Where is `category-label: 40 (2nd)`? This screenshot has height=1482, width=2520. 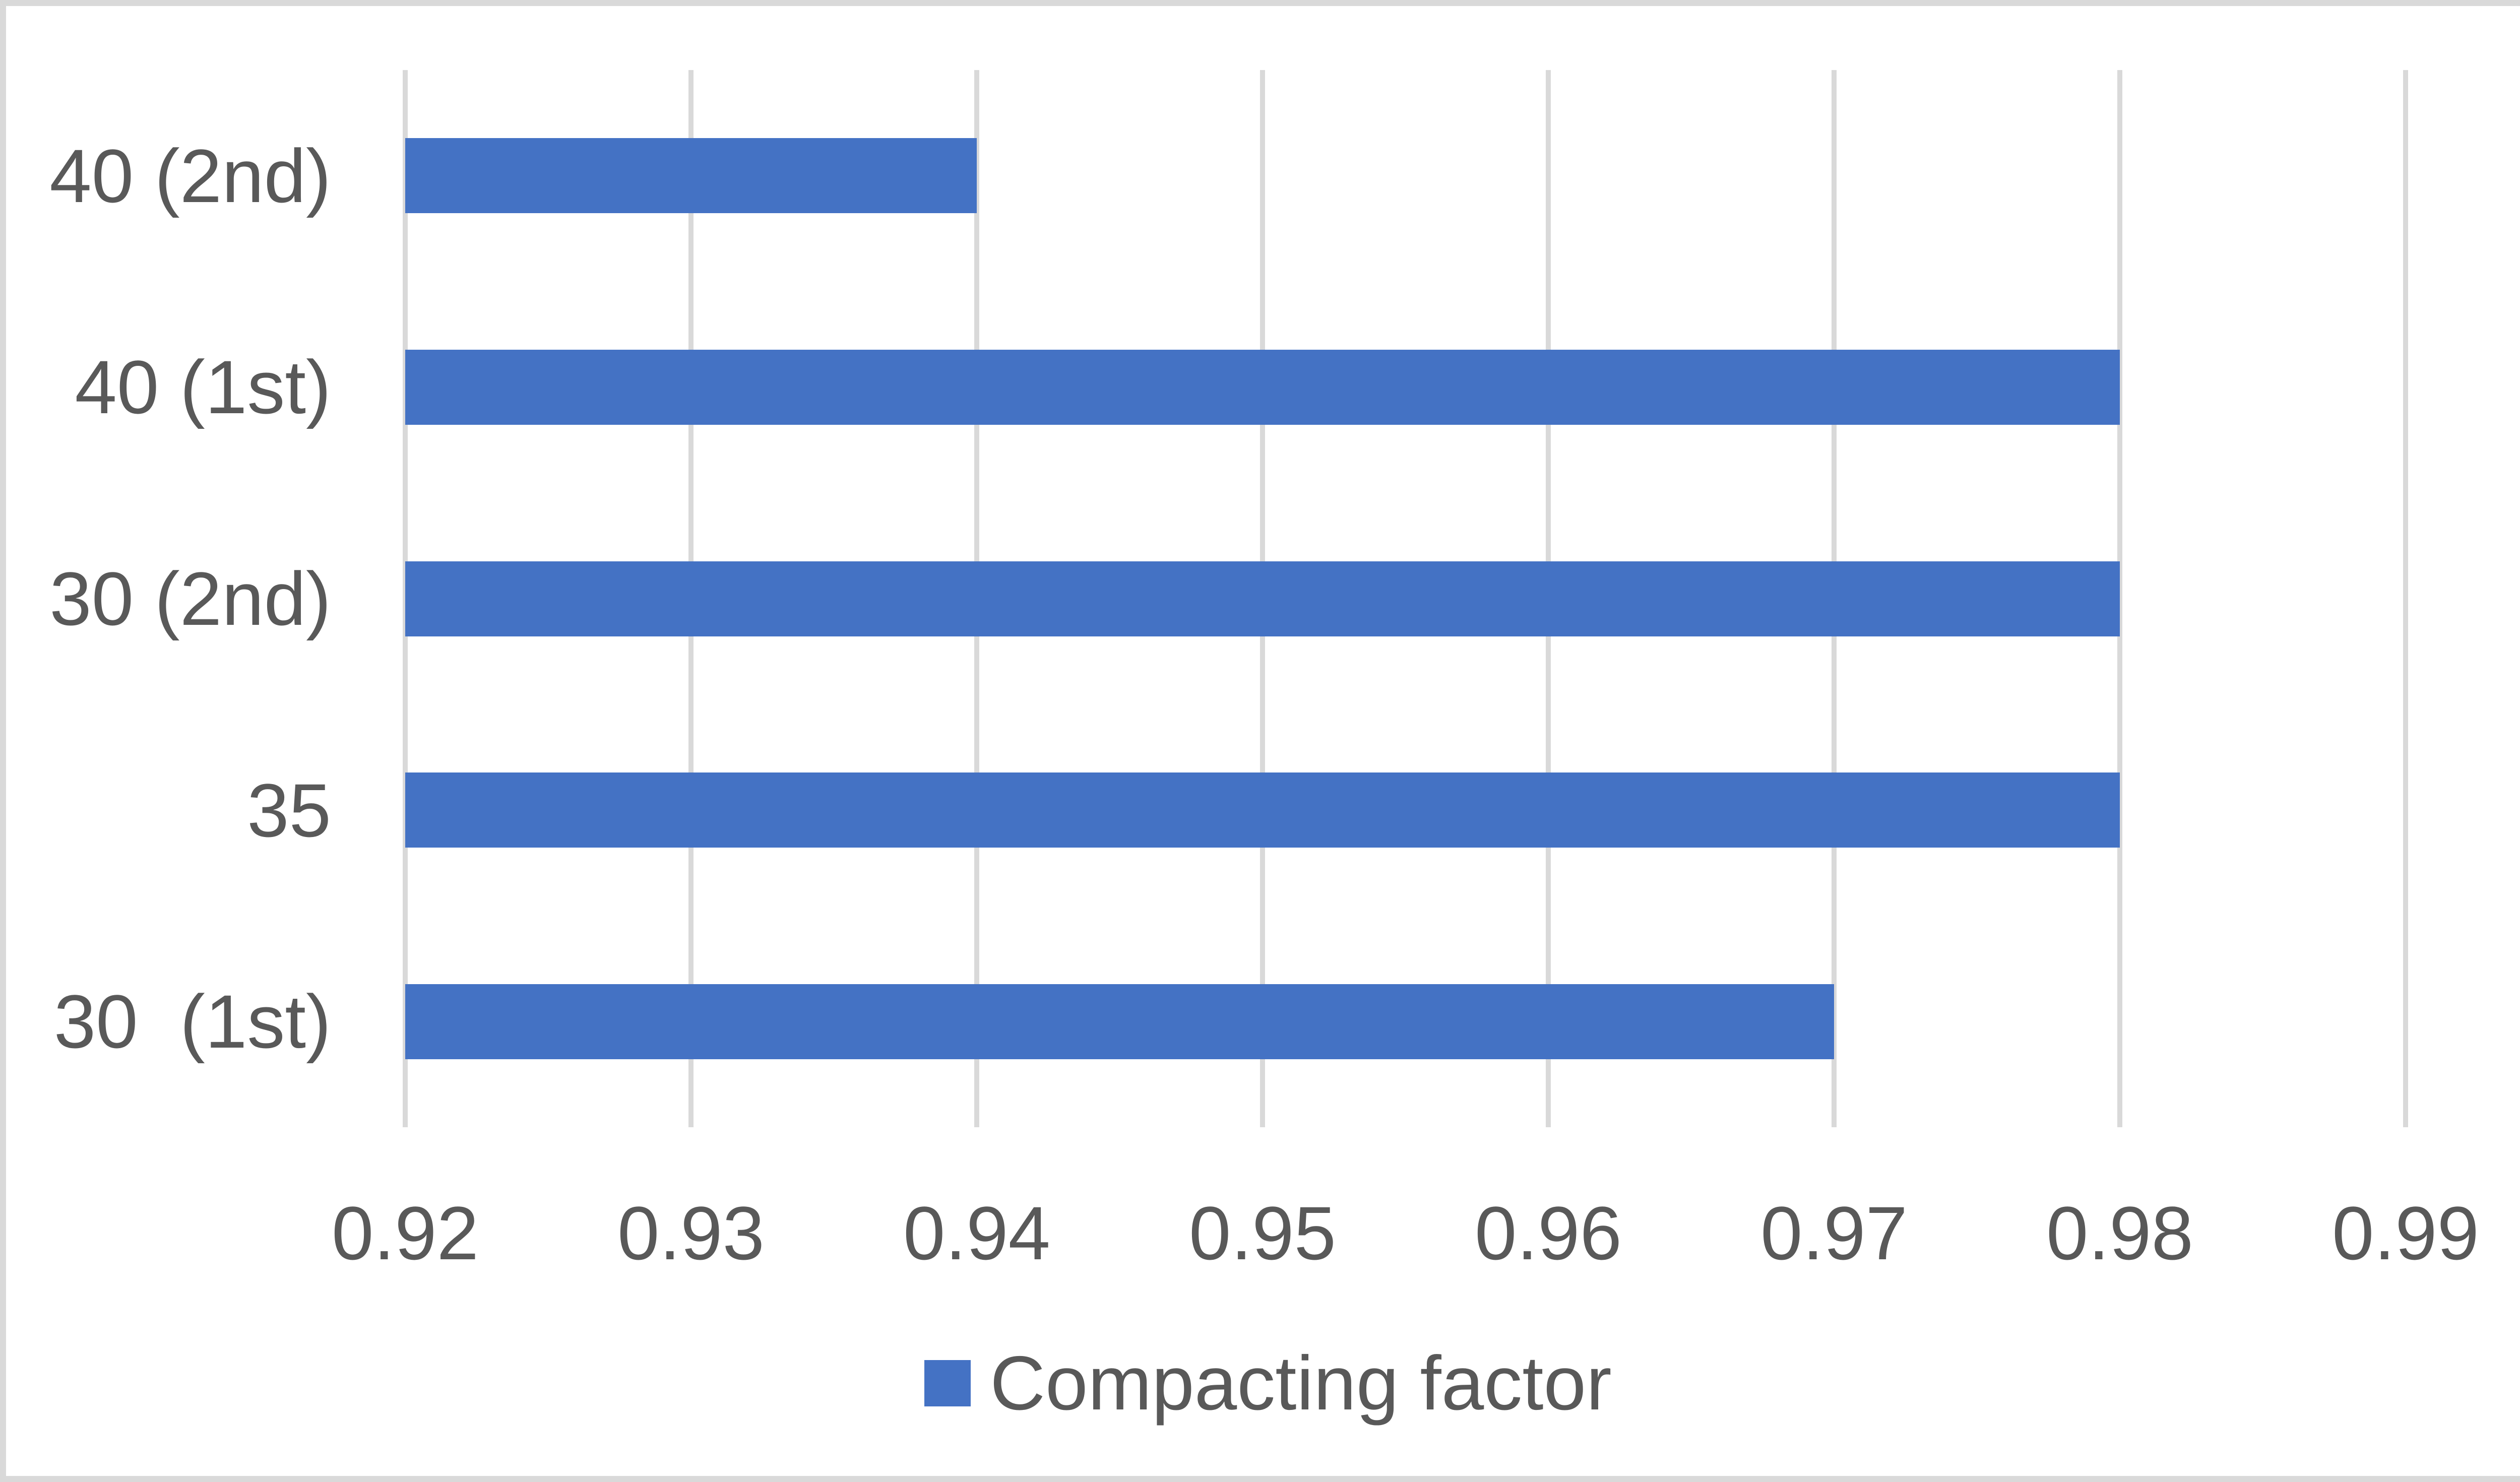 category-label: 40 (2nd) is located at coordinates (190, 176).